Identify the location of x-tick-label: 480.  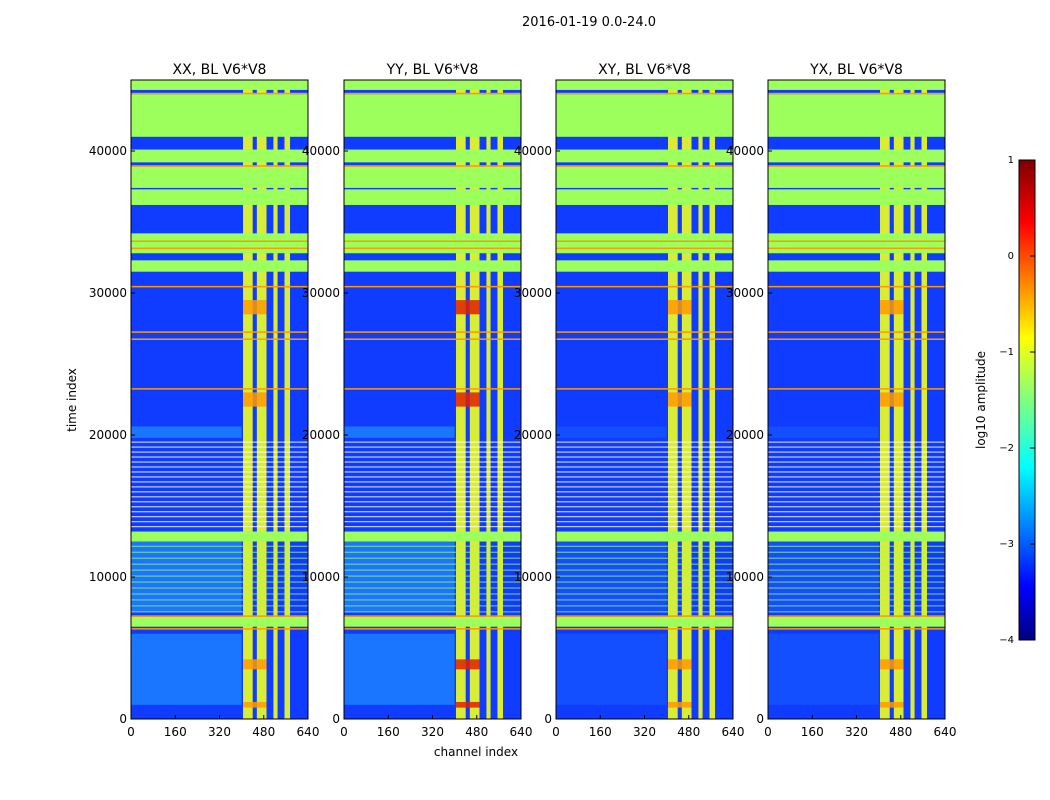
(476, 732).